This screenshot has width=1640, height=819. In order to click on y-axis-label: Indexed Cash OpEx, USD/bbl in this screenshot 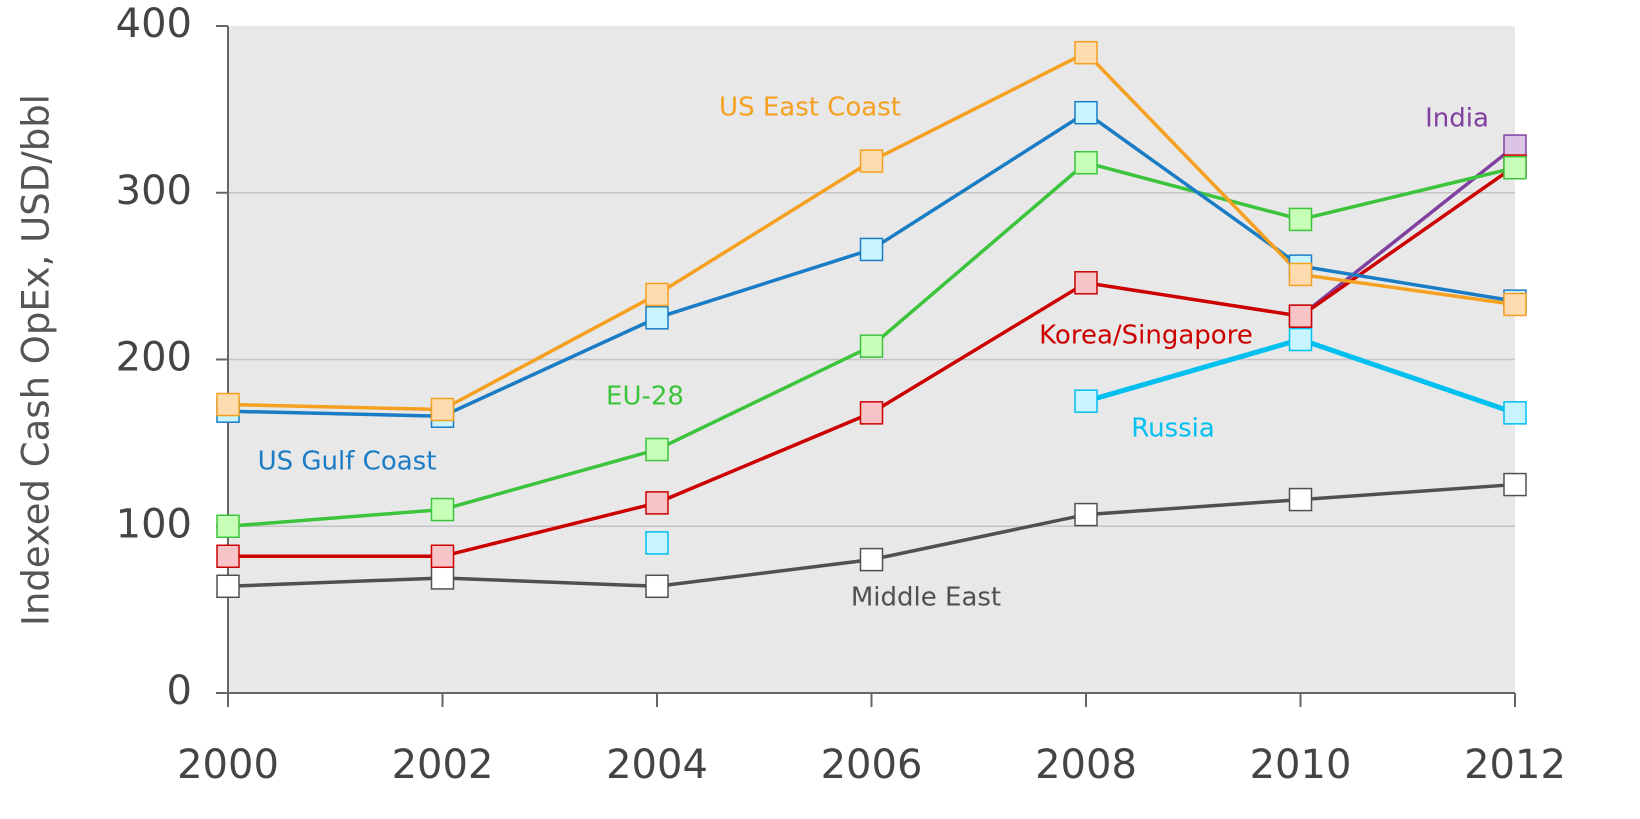, I will do `click(36, 360)`.